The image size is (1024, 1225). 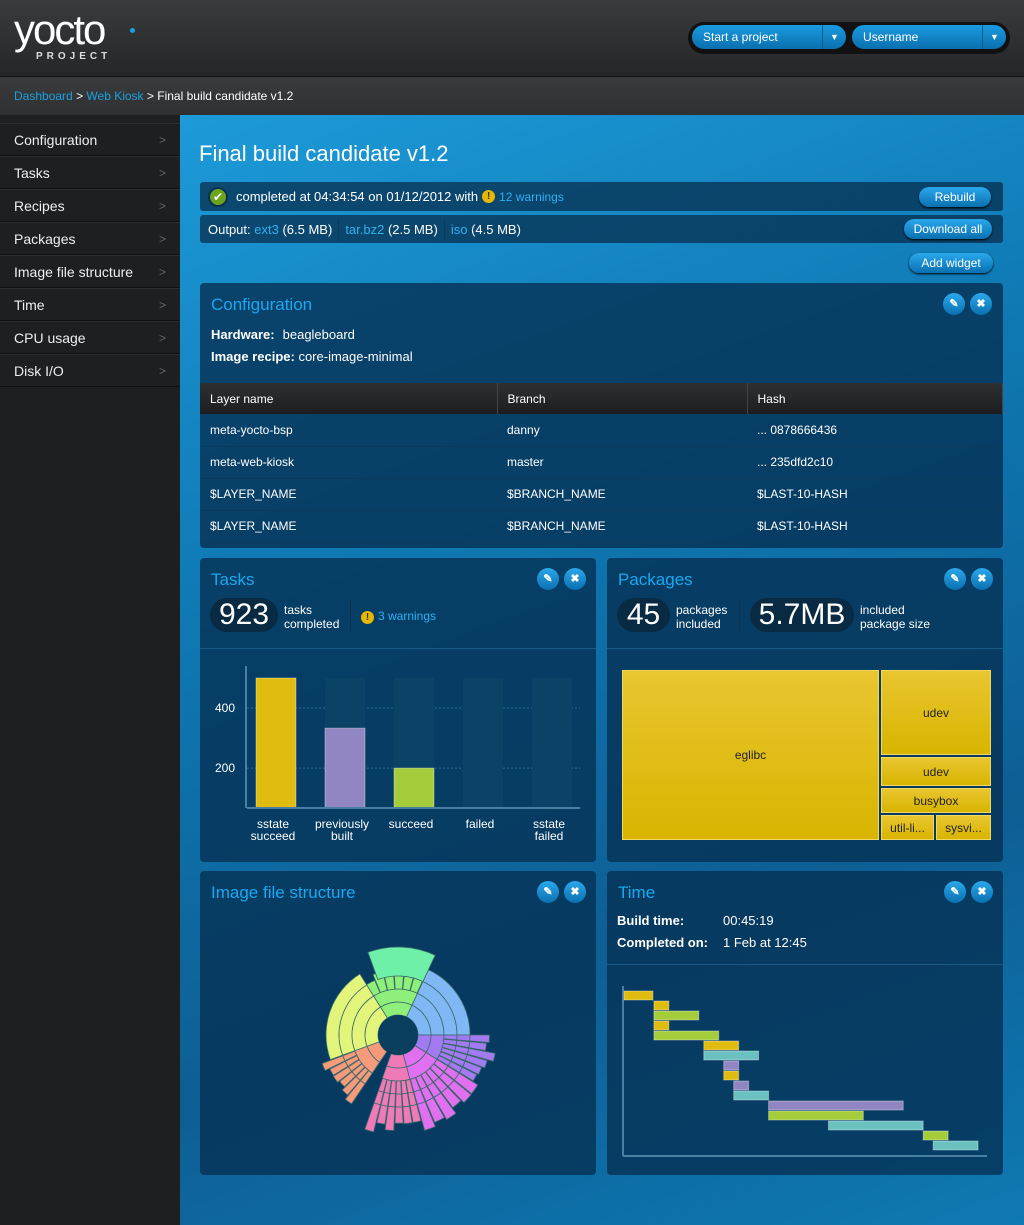 I want to click on username-dropdown: Username ▼, so click(x=929, y=37).